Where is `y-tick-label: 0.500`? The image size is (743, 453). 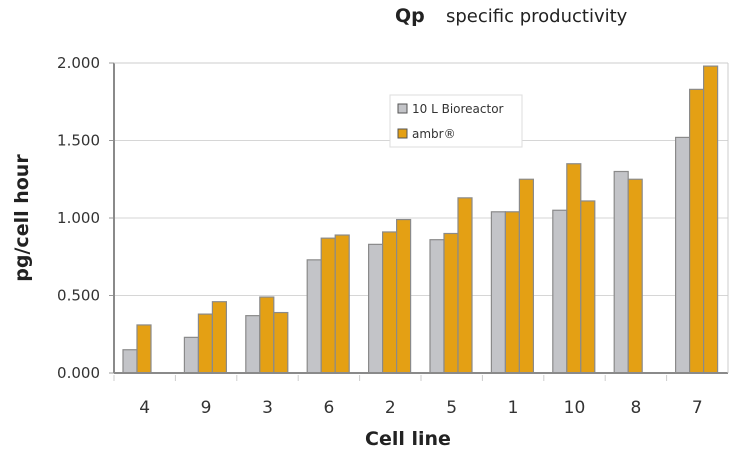
y-tick-label: 0.500 is located at coordinates (78, 296).